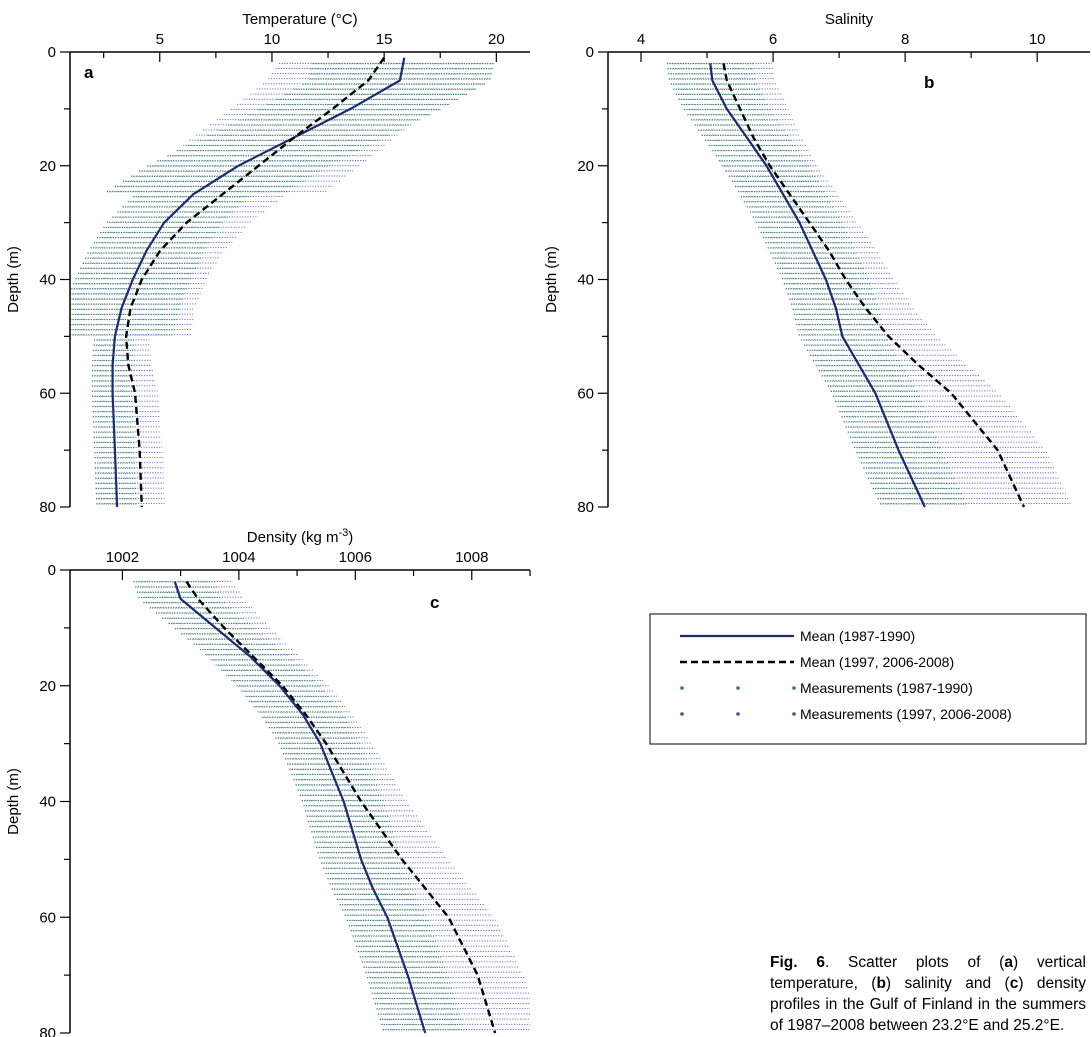 This screenshot has height=1037, width=1092. What do you see at coordinates (496, 39) in the screenshot?
I see `x-tick-label: 20` at bounding box center [496, 39].